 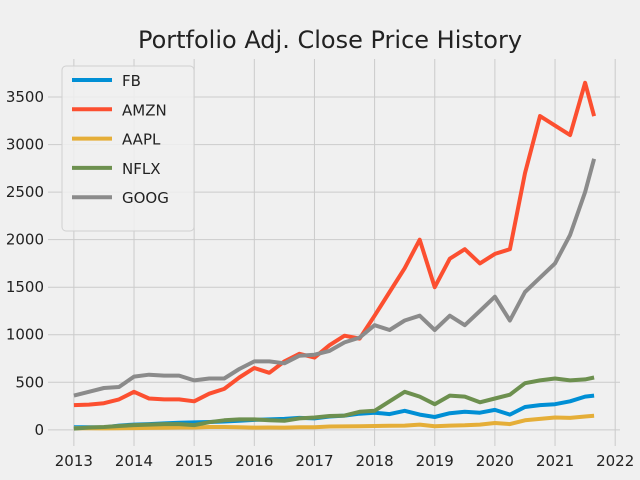 I want to click on x-tick-label: 2016, so click(x=254, y=461).